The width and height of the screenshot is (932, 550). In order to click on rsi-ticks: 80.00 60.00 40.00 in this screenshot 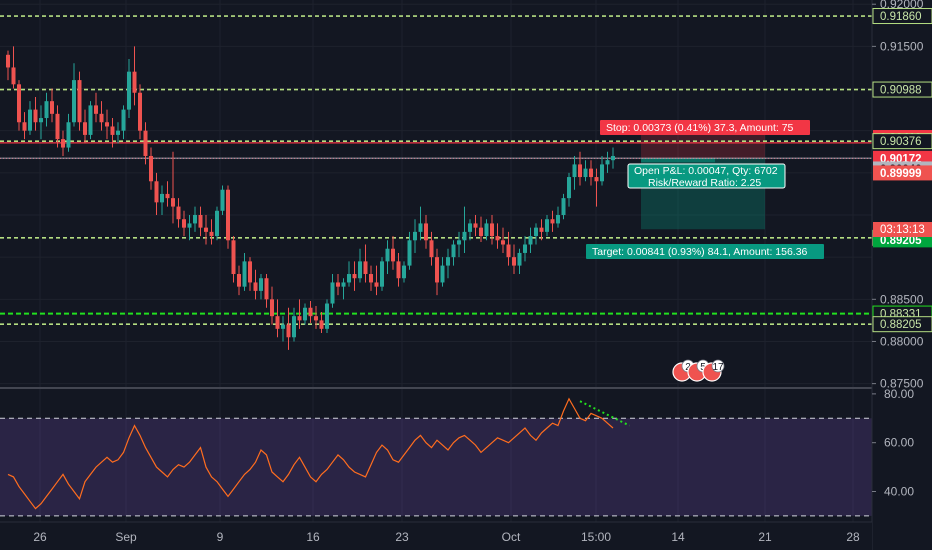, I will do `click(893, 442)`.